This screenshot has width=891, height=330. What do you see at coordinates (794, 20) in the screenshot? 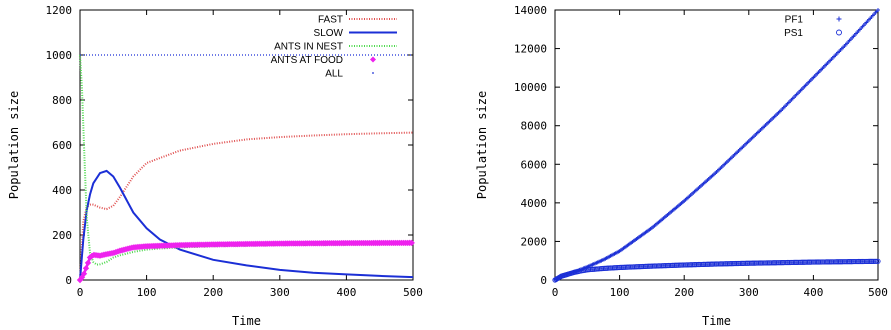
I see `legend-label: PF1` at bounding box center [794, 20].